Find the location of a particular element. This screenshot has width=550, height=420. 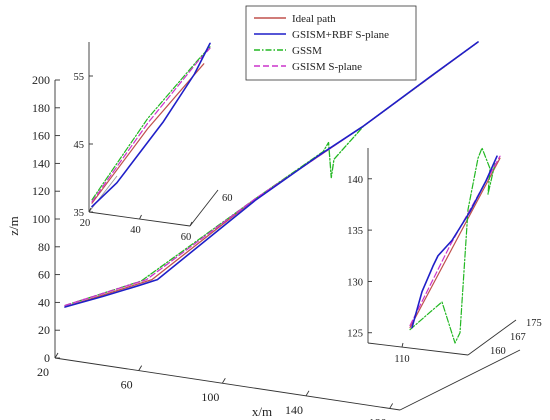

inset-right-x-tick-mark is located at coordinates (402, 345).